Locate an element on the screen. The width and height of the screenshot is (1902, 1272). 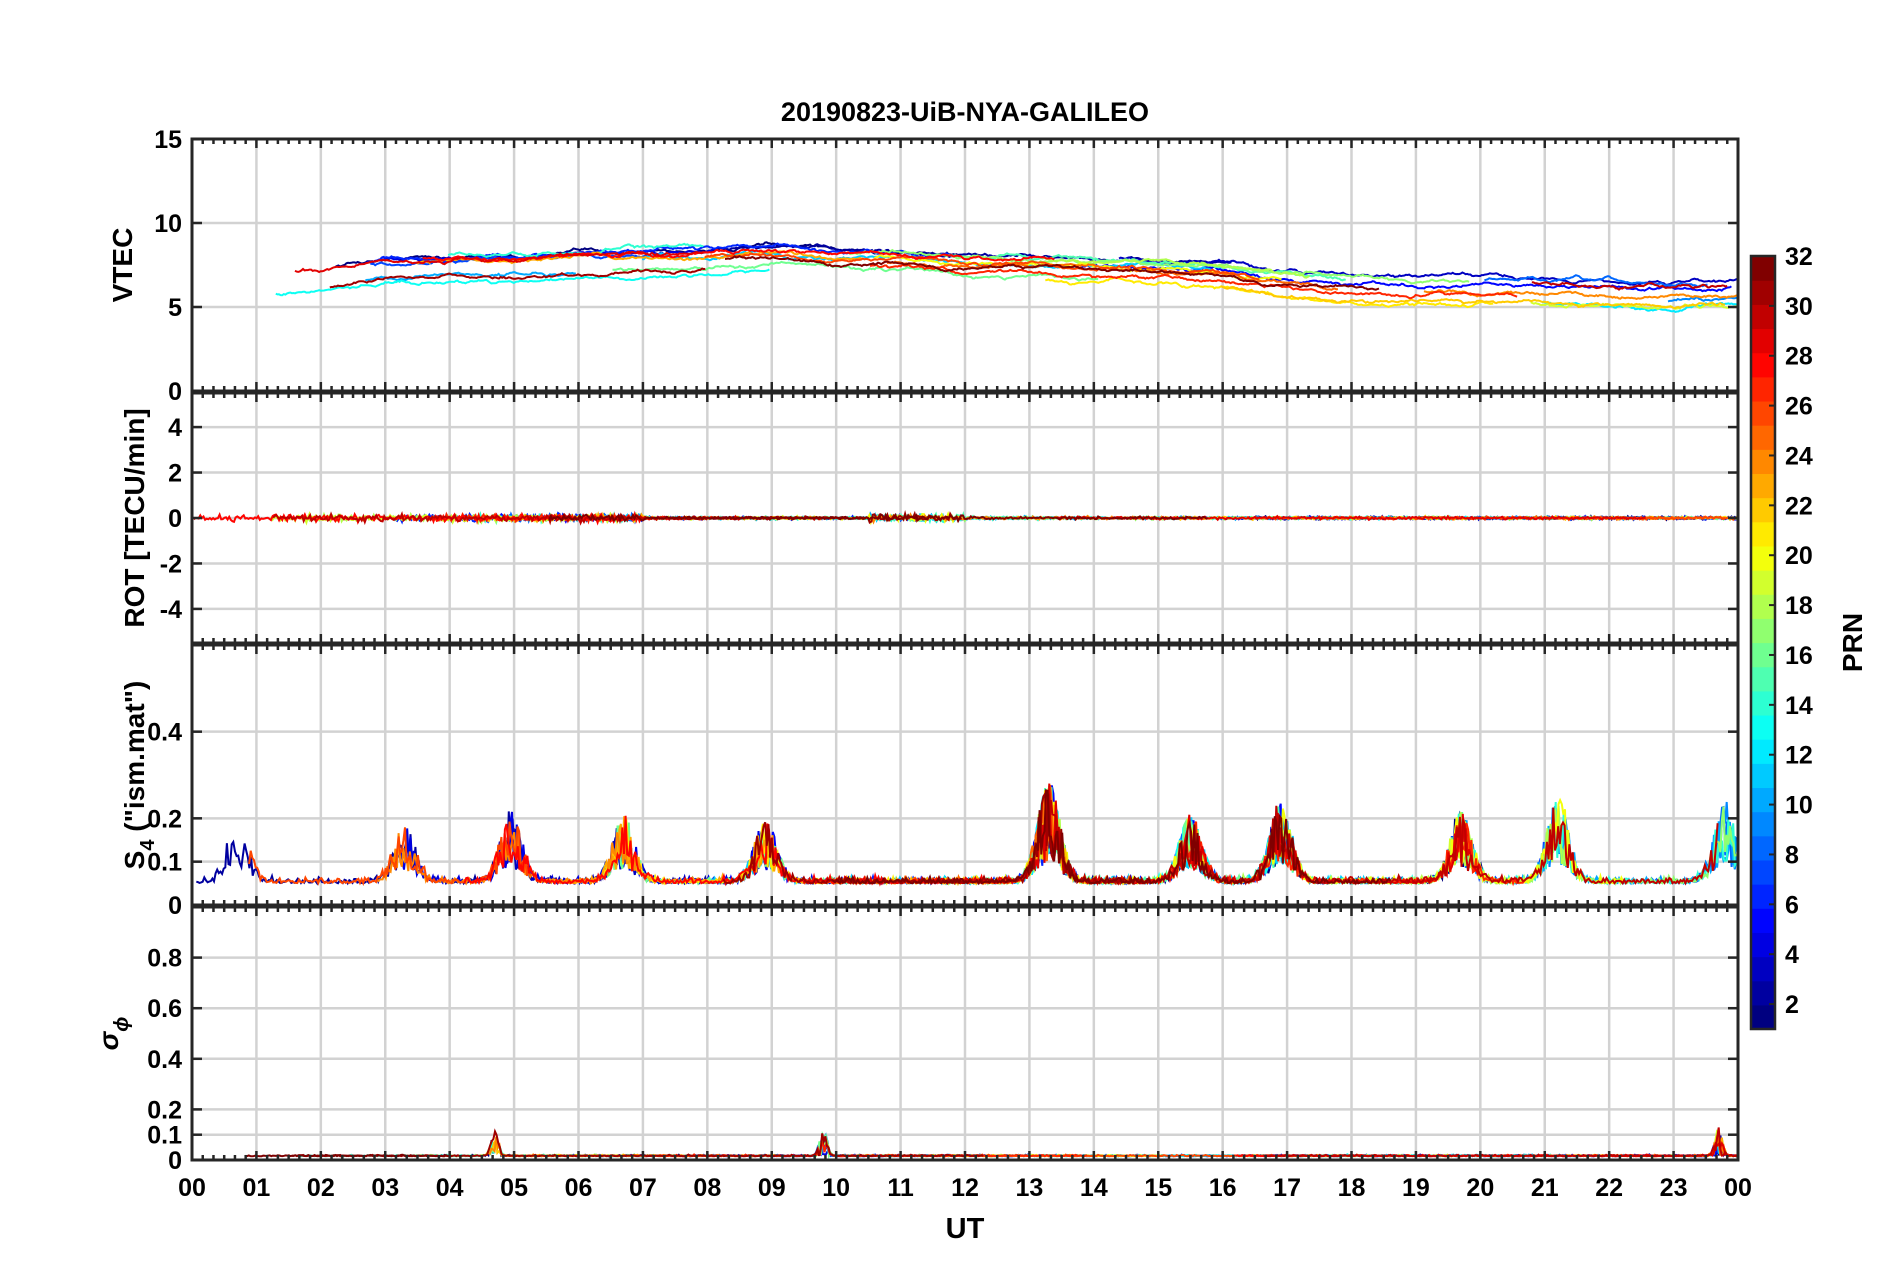
x-tick-label: 13 is located at coordinates (1030, 1188).